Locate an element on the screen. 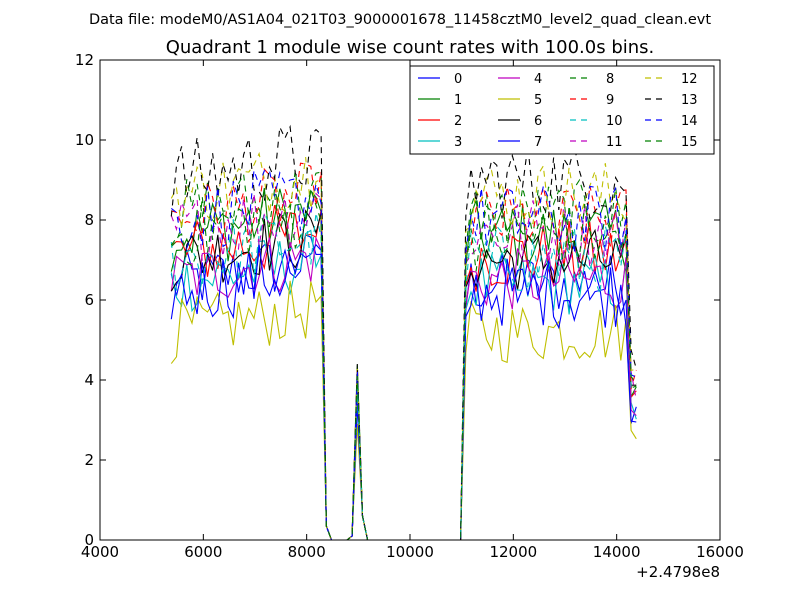 Image resolution: width=800 pixels, height=600 pixels. y-tick-label: 10 is located at coordinates (84, 140).